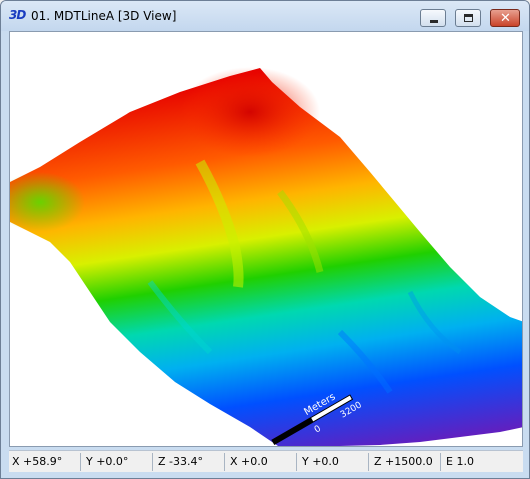 The height and width of the screenshot is (479, 530). Describe the element at coordinates (118, 462) in the screenshot. I see `status-y-rotation: Y +0.0°` at that location.